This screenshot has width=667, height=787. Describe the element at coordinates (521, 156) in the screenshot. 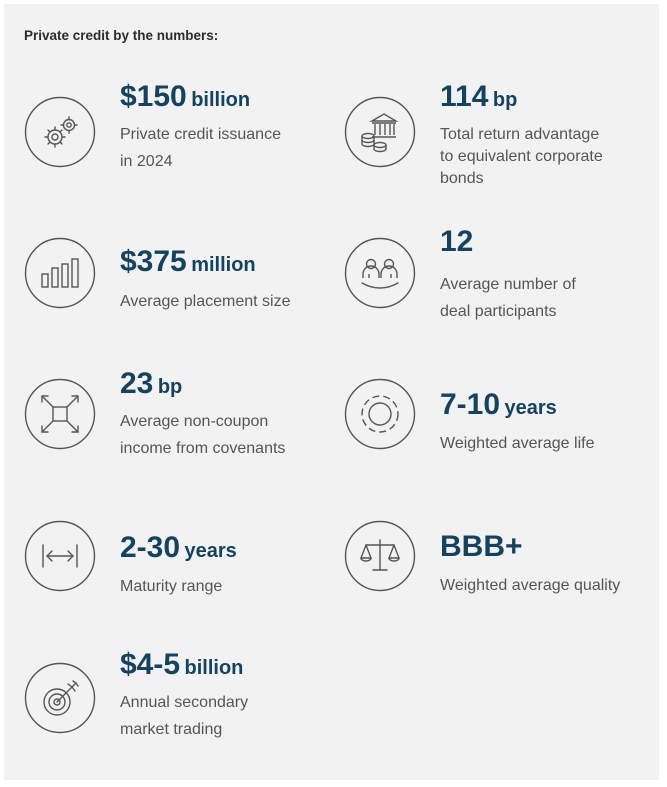

I see `stat-description-line: to equivalent corporate` at that location.